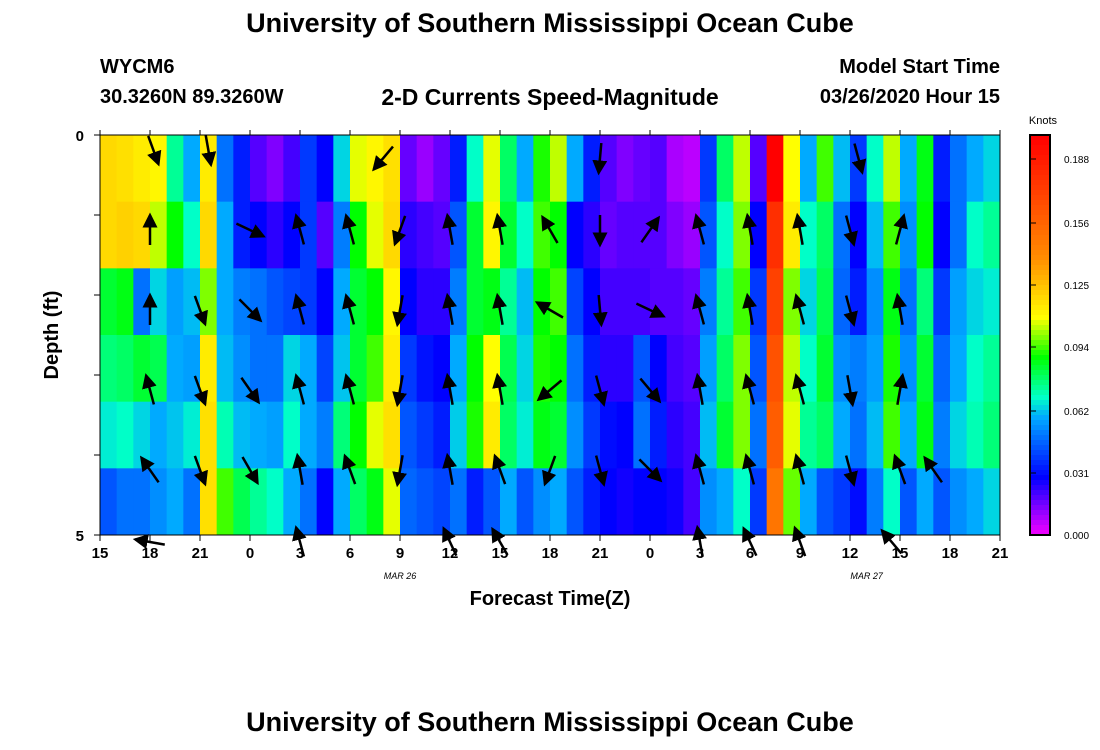 The image size is (1100, 750). Describe the element at coordinates (950, 553) in the screenshot. I see `x-tick-label: 18` at that location.